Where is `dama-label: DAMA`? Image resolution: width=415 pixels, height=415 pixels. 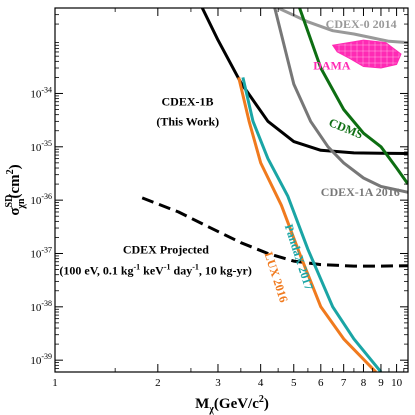 dama-label: DAMA is located at coordinates (332, 66).